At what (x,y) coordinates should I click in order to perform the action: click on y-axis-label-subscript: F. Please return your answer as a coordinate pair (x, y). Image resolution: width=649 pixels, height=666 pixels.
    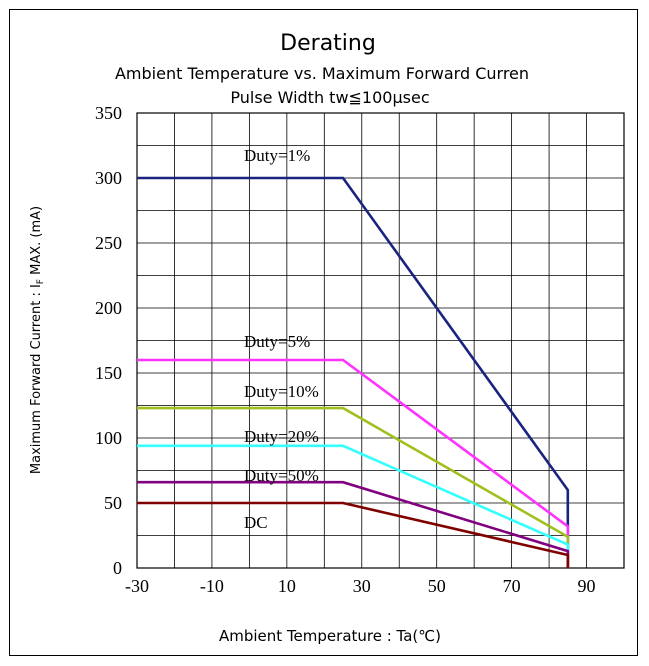
    Looking at the image, I should click on (41, 281).